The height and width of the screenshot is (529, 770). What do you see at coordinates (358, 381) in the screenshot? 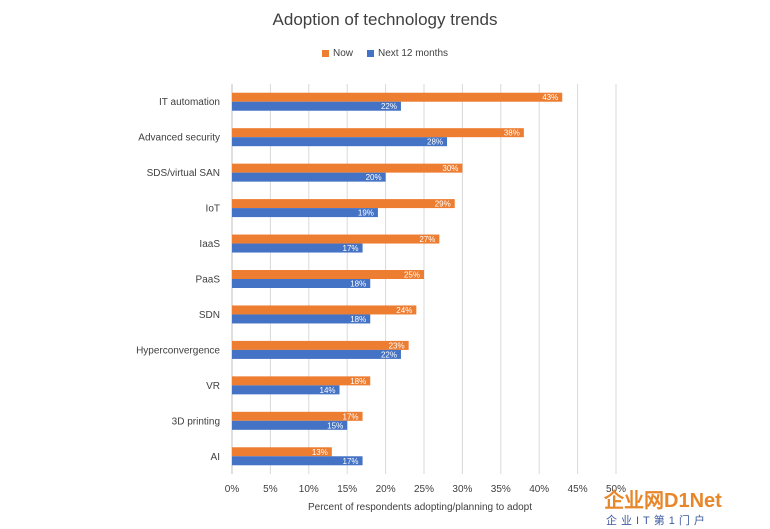
I see `data-label-now-vr: 18%` at bounding box center [358, 381].